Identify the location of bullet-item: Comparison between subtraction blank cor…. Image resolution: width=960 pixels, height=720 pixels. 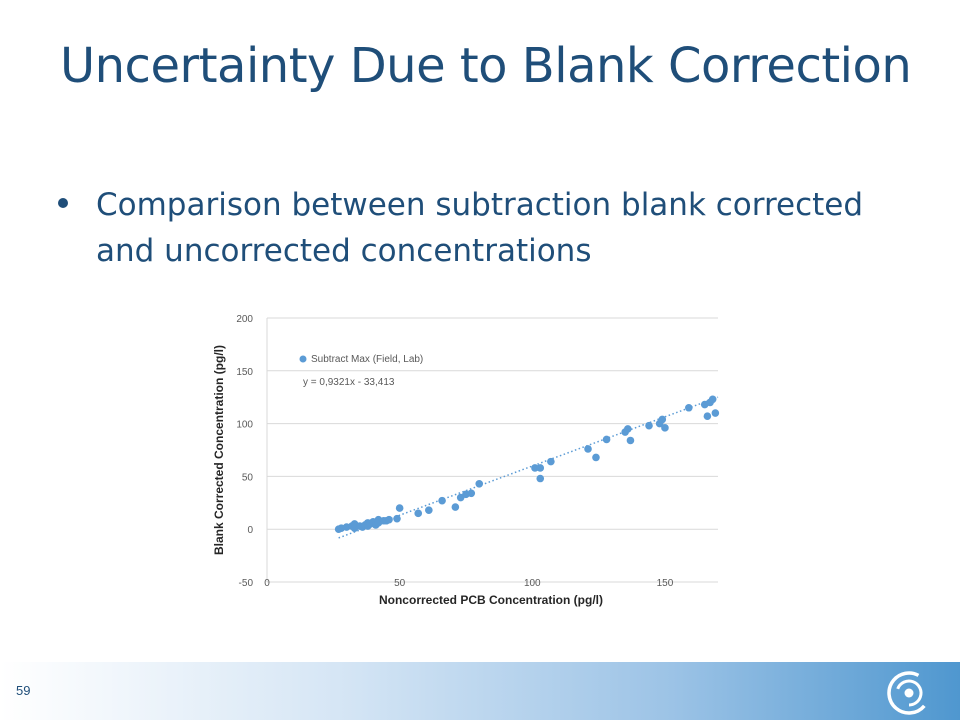
(480, 228).